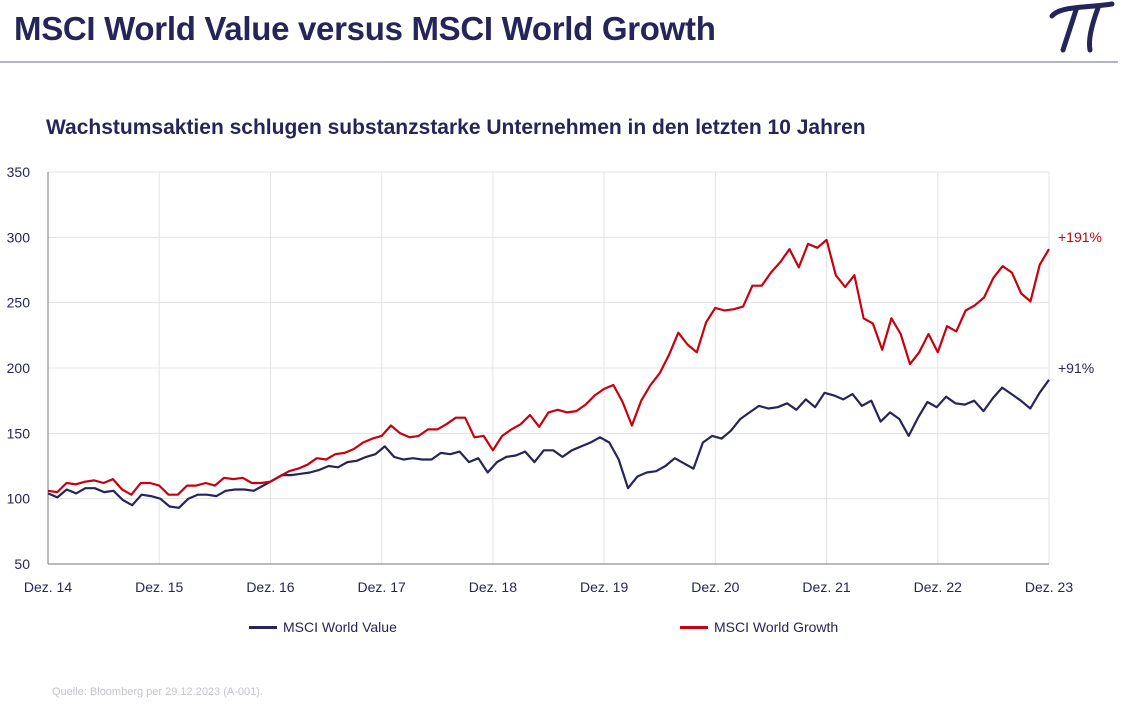 This screenshot has width=1124, height=707. Describe the element at coordinates (938, 587) in the screenshot. I see `x-tick-label: Dez. 22` at that location.